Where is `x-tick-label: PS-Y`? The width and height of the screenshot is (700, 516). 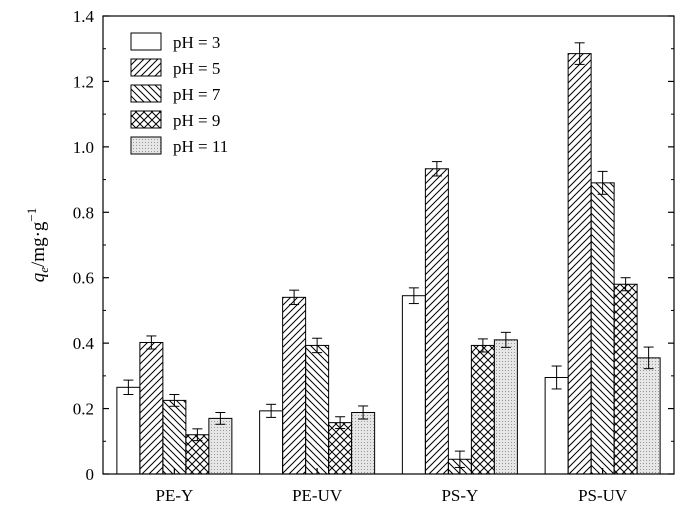
x-tick-label: PS-Y is located at coordinates (459, 495).